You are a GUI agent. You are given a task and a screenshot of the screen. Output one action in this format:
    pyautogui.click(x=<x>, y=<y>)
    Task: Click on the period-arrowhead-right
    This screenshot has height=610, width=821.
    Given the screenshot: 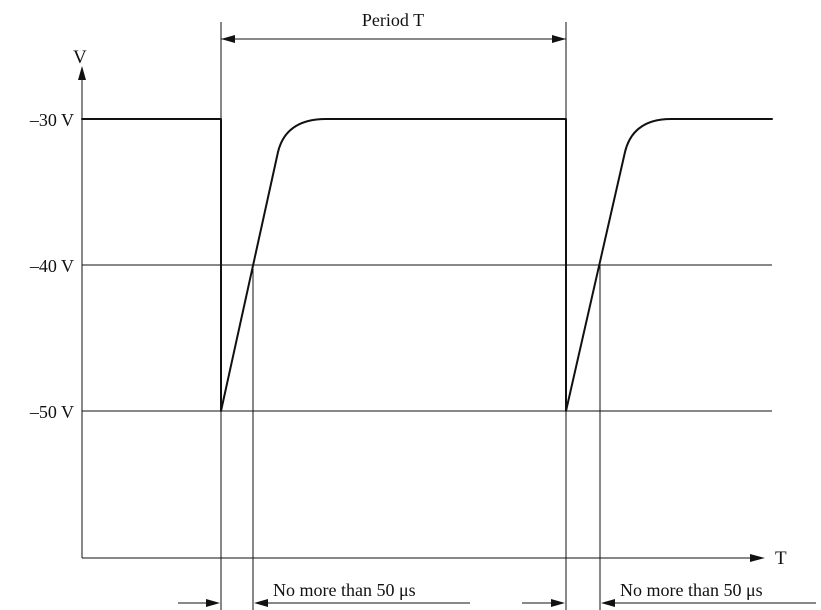 What is the action you would take?
    pyautogui.click(x=559, y=39)
    